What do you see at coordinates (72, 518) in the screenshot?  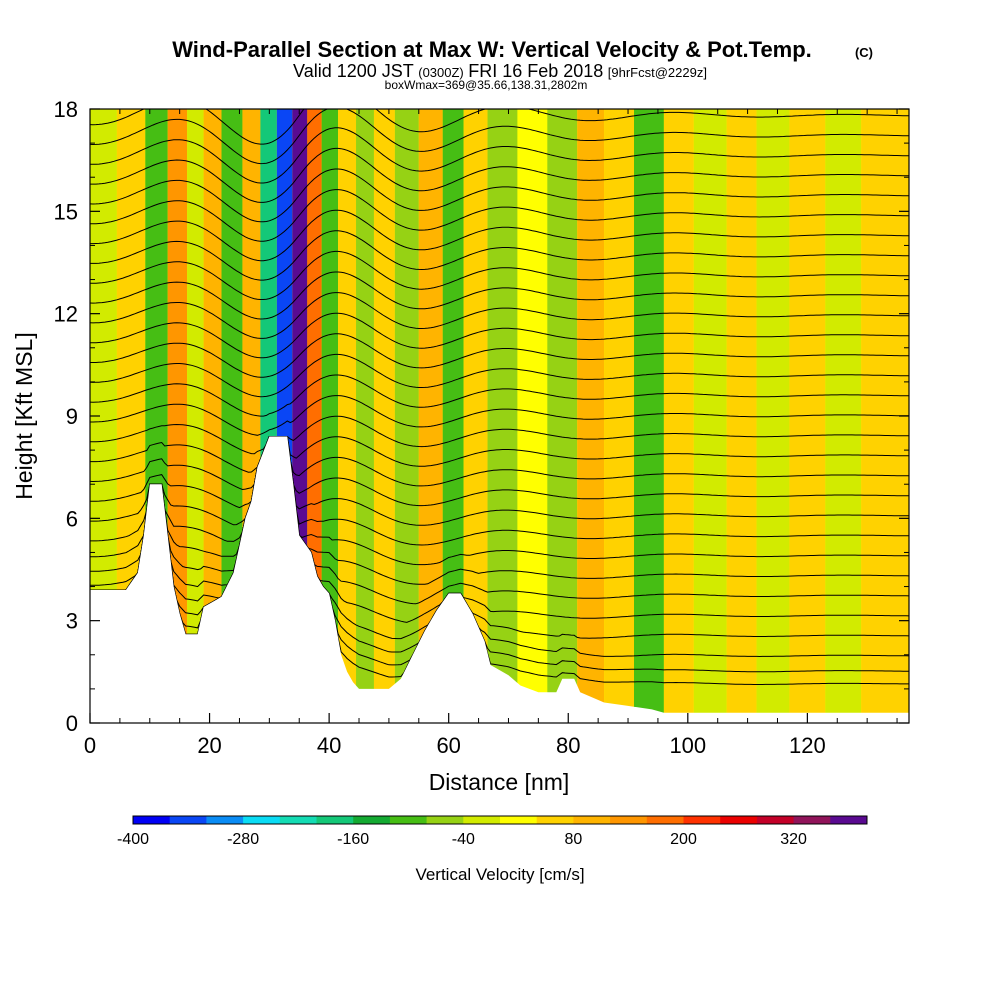 I see `y-tick-label: 6` at bounding box center [72, 518].